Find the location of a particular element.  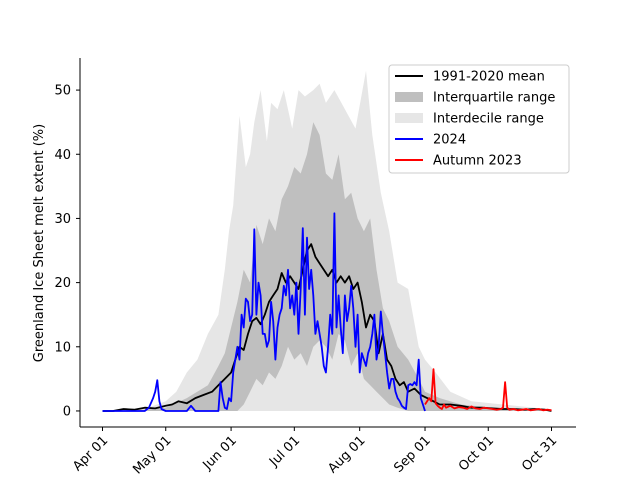

x-tick-label: Apr 01 is located at coordinates (90, 453).